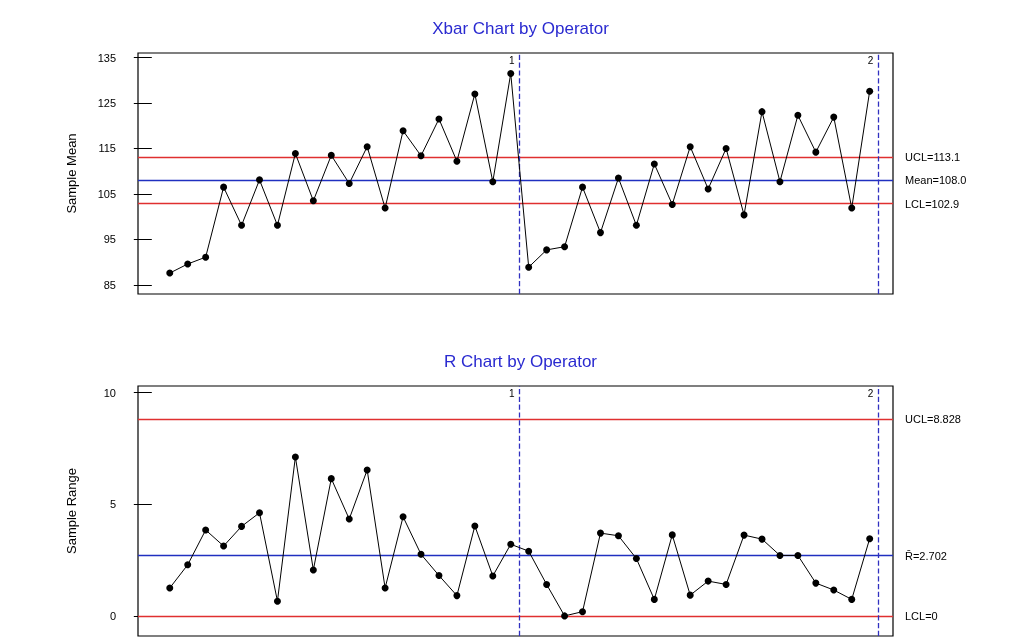  Describe the element at coordinates (109, 239) in the screenshot. I see `y-tick-label: 95` at that location.